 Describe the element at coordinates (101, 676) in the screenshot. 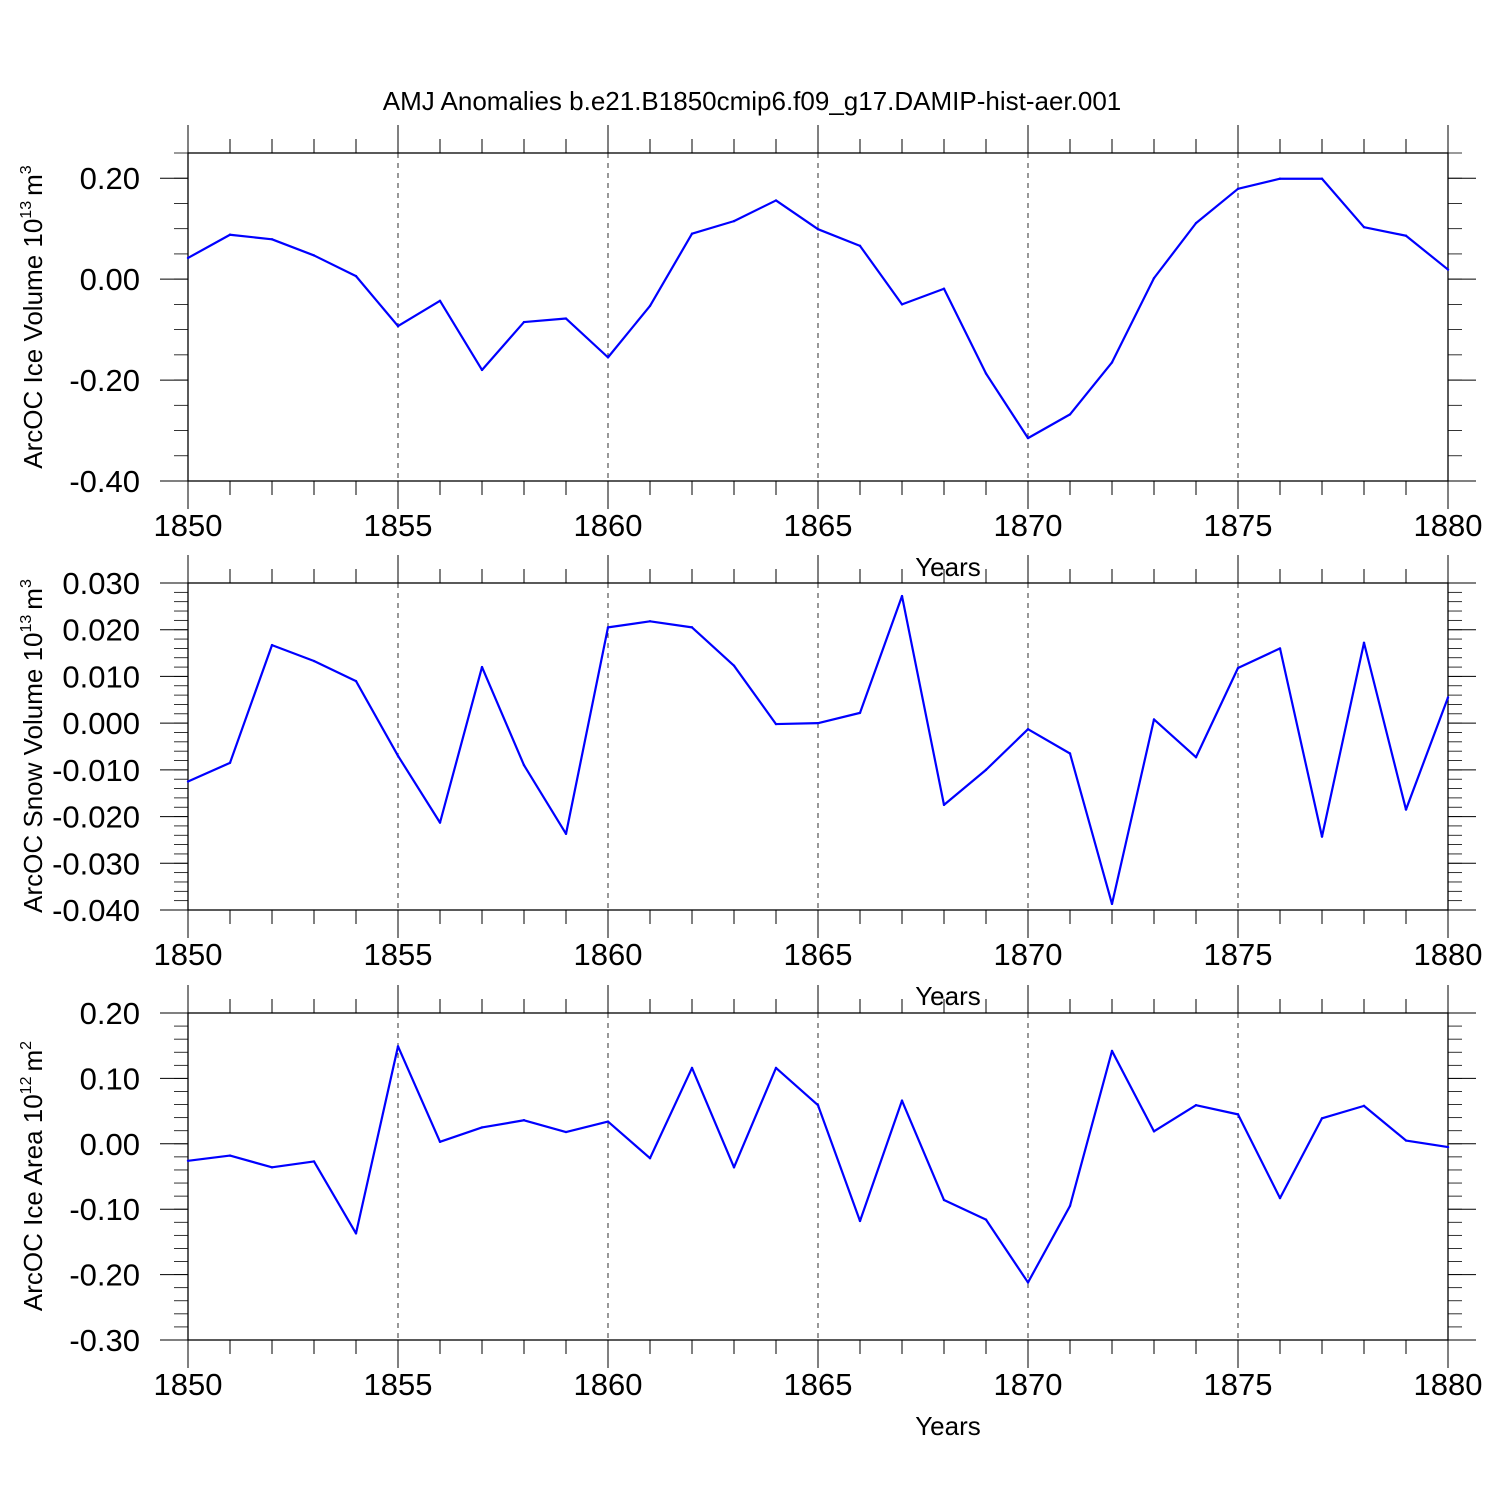

I see `y-tick-label: 0.010` at that location.